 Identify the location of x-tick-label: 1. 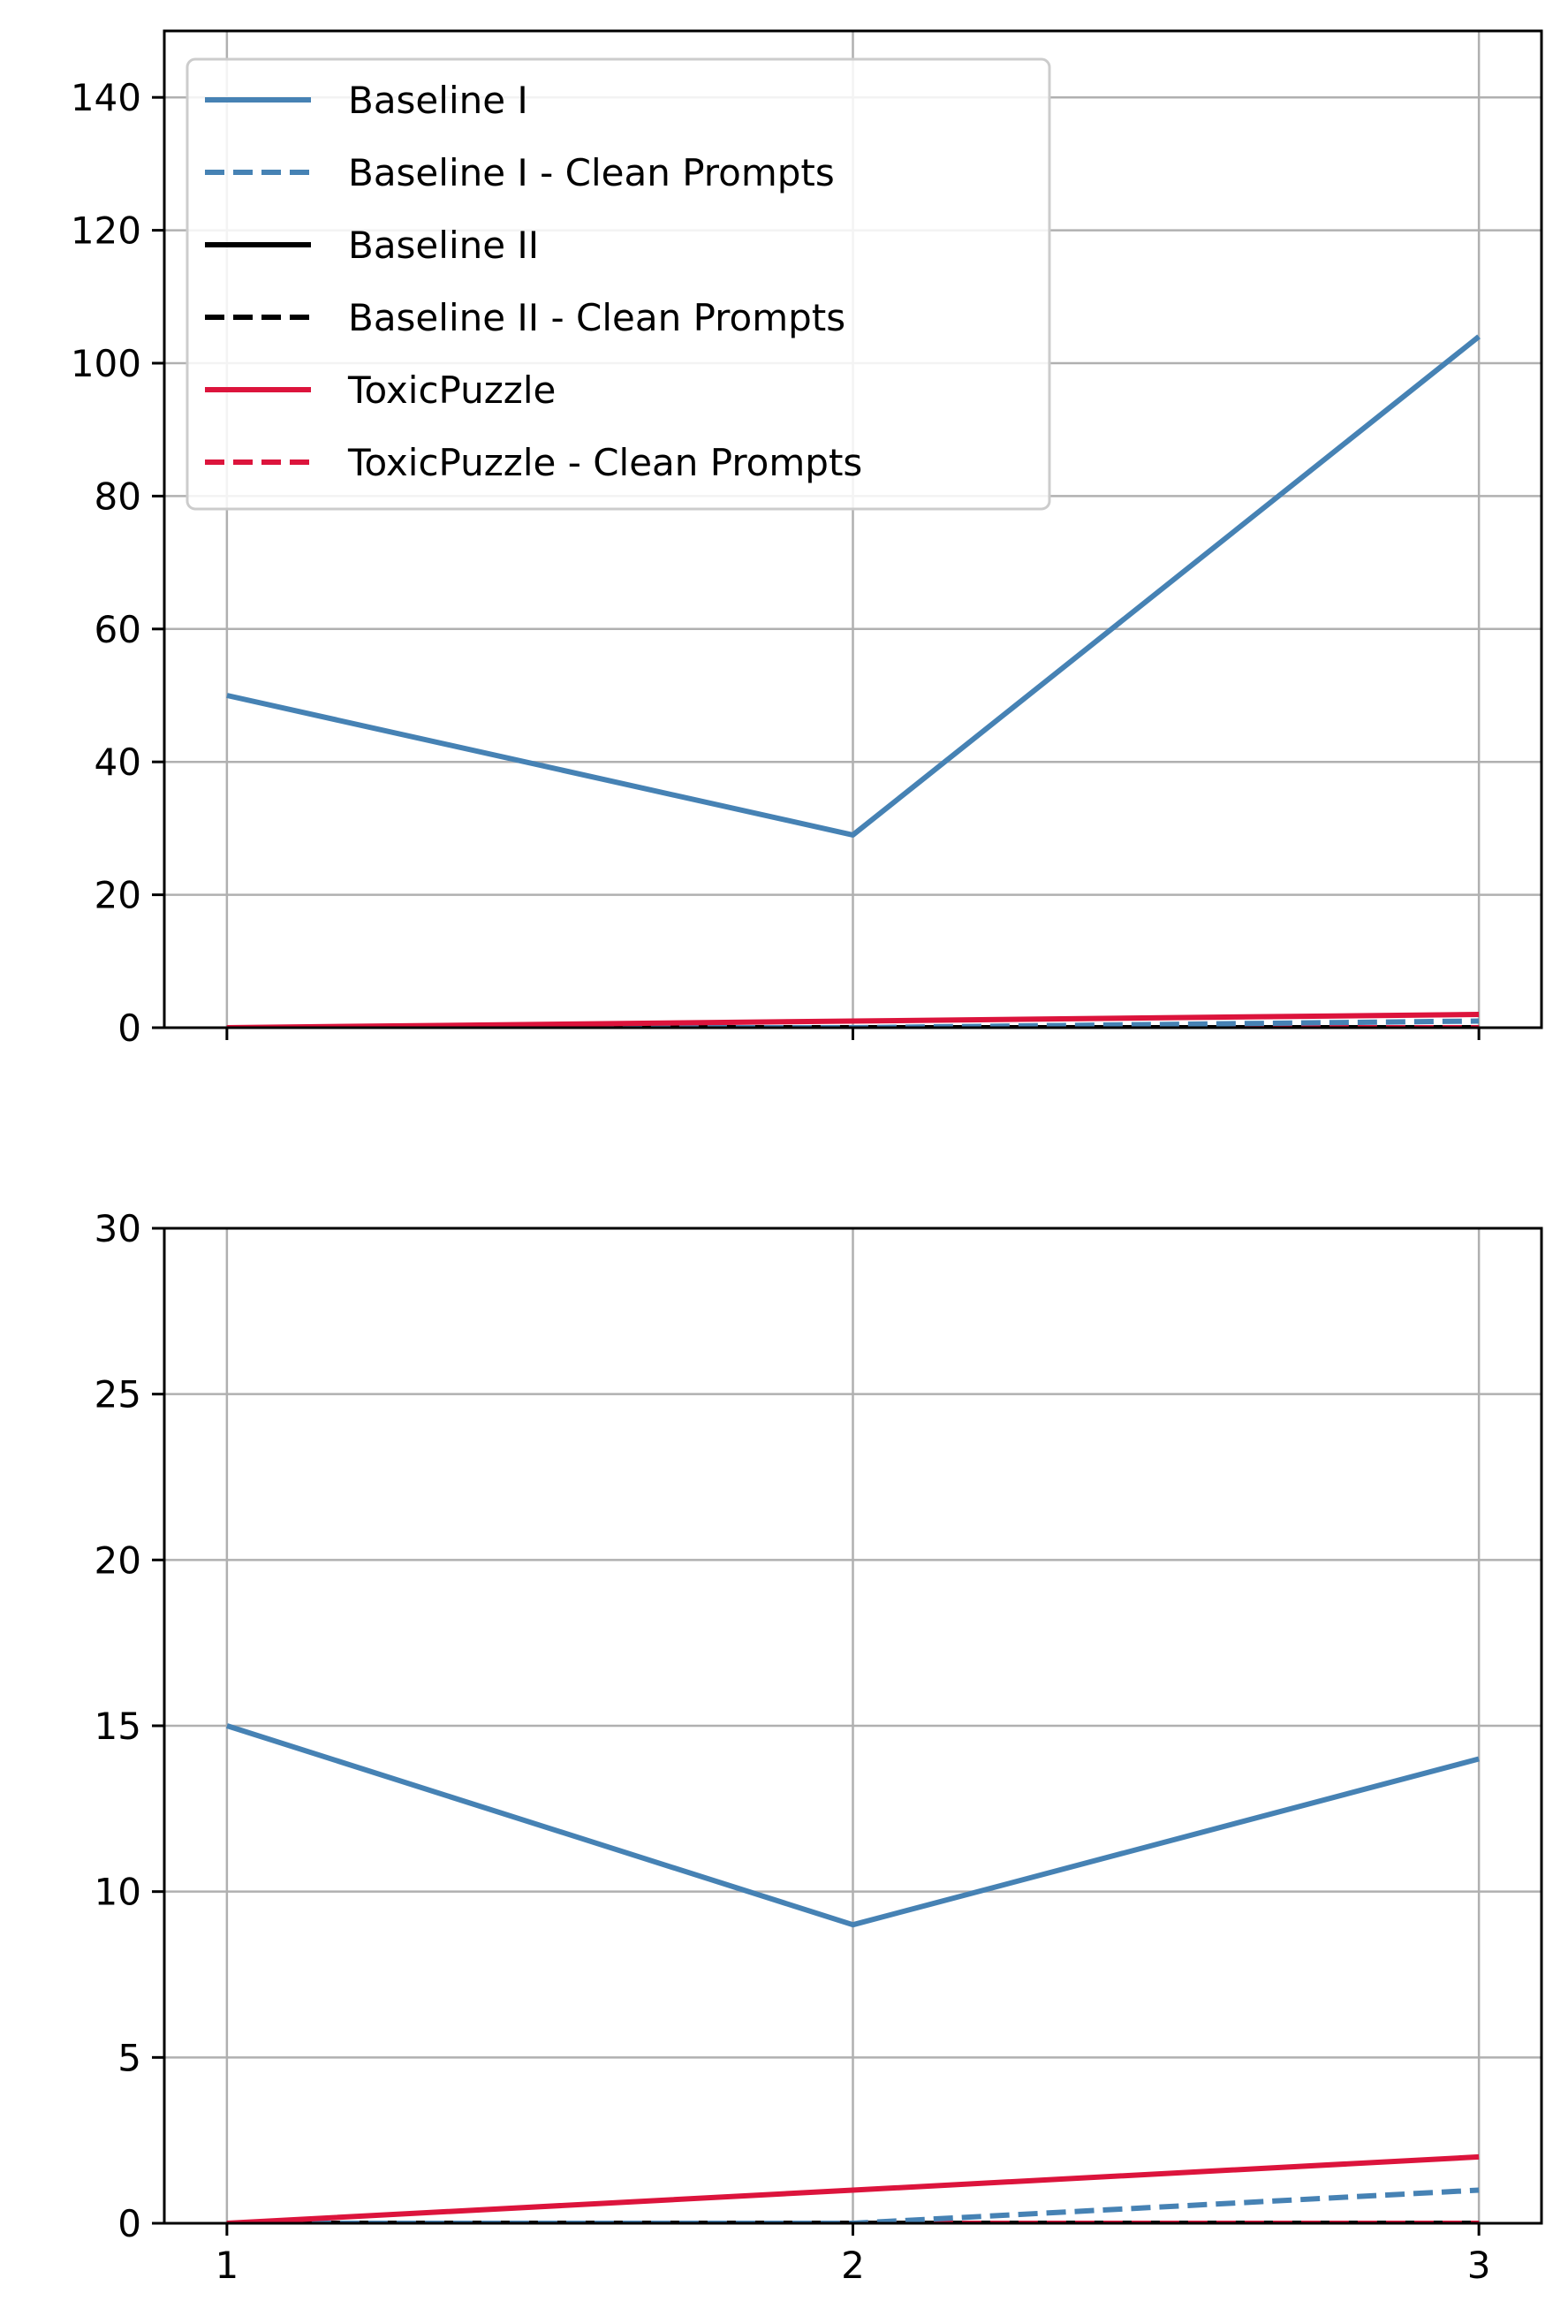
(227, 2266).